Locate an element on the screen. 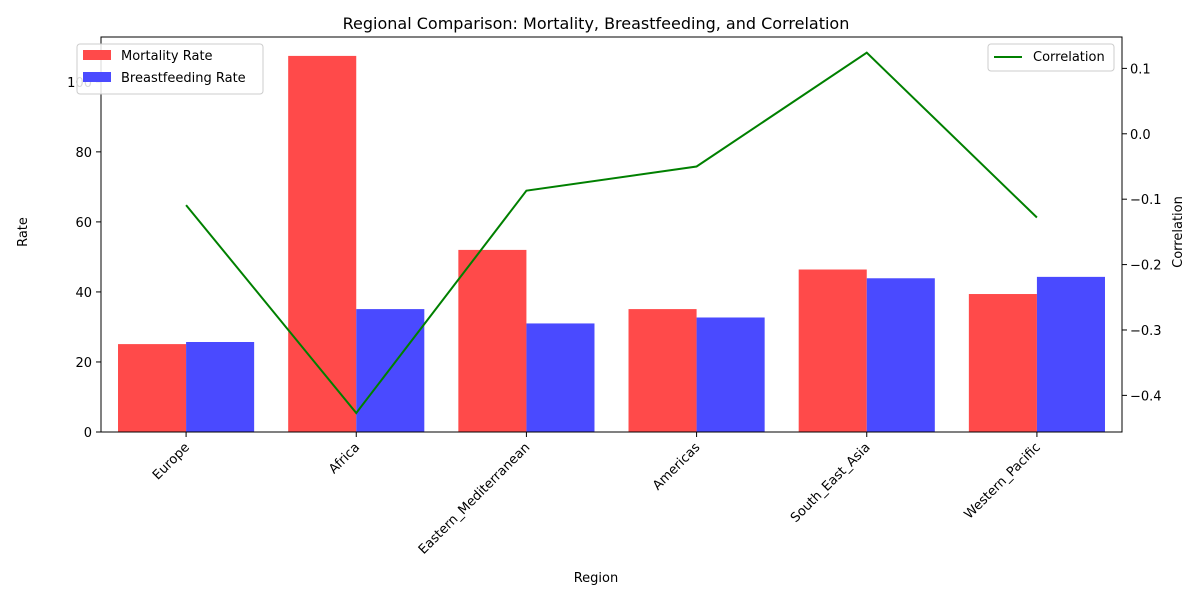  bar-breastfeeding-rate-south_east_asia is located at coordinates (900, 355).